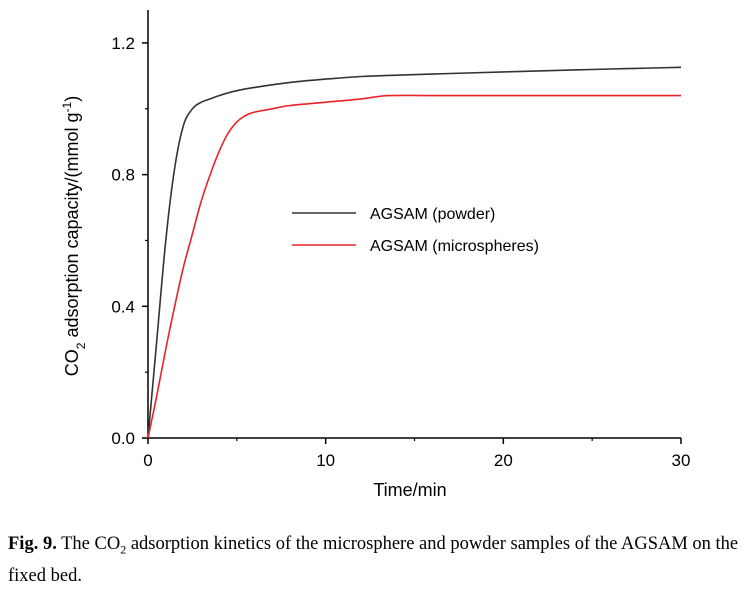  I want to click on legend: AGSAM (powder) AGSAM (microspheres), so click(415, 230).